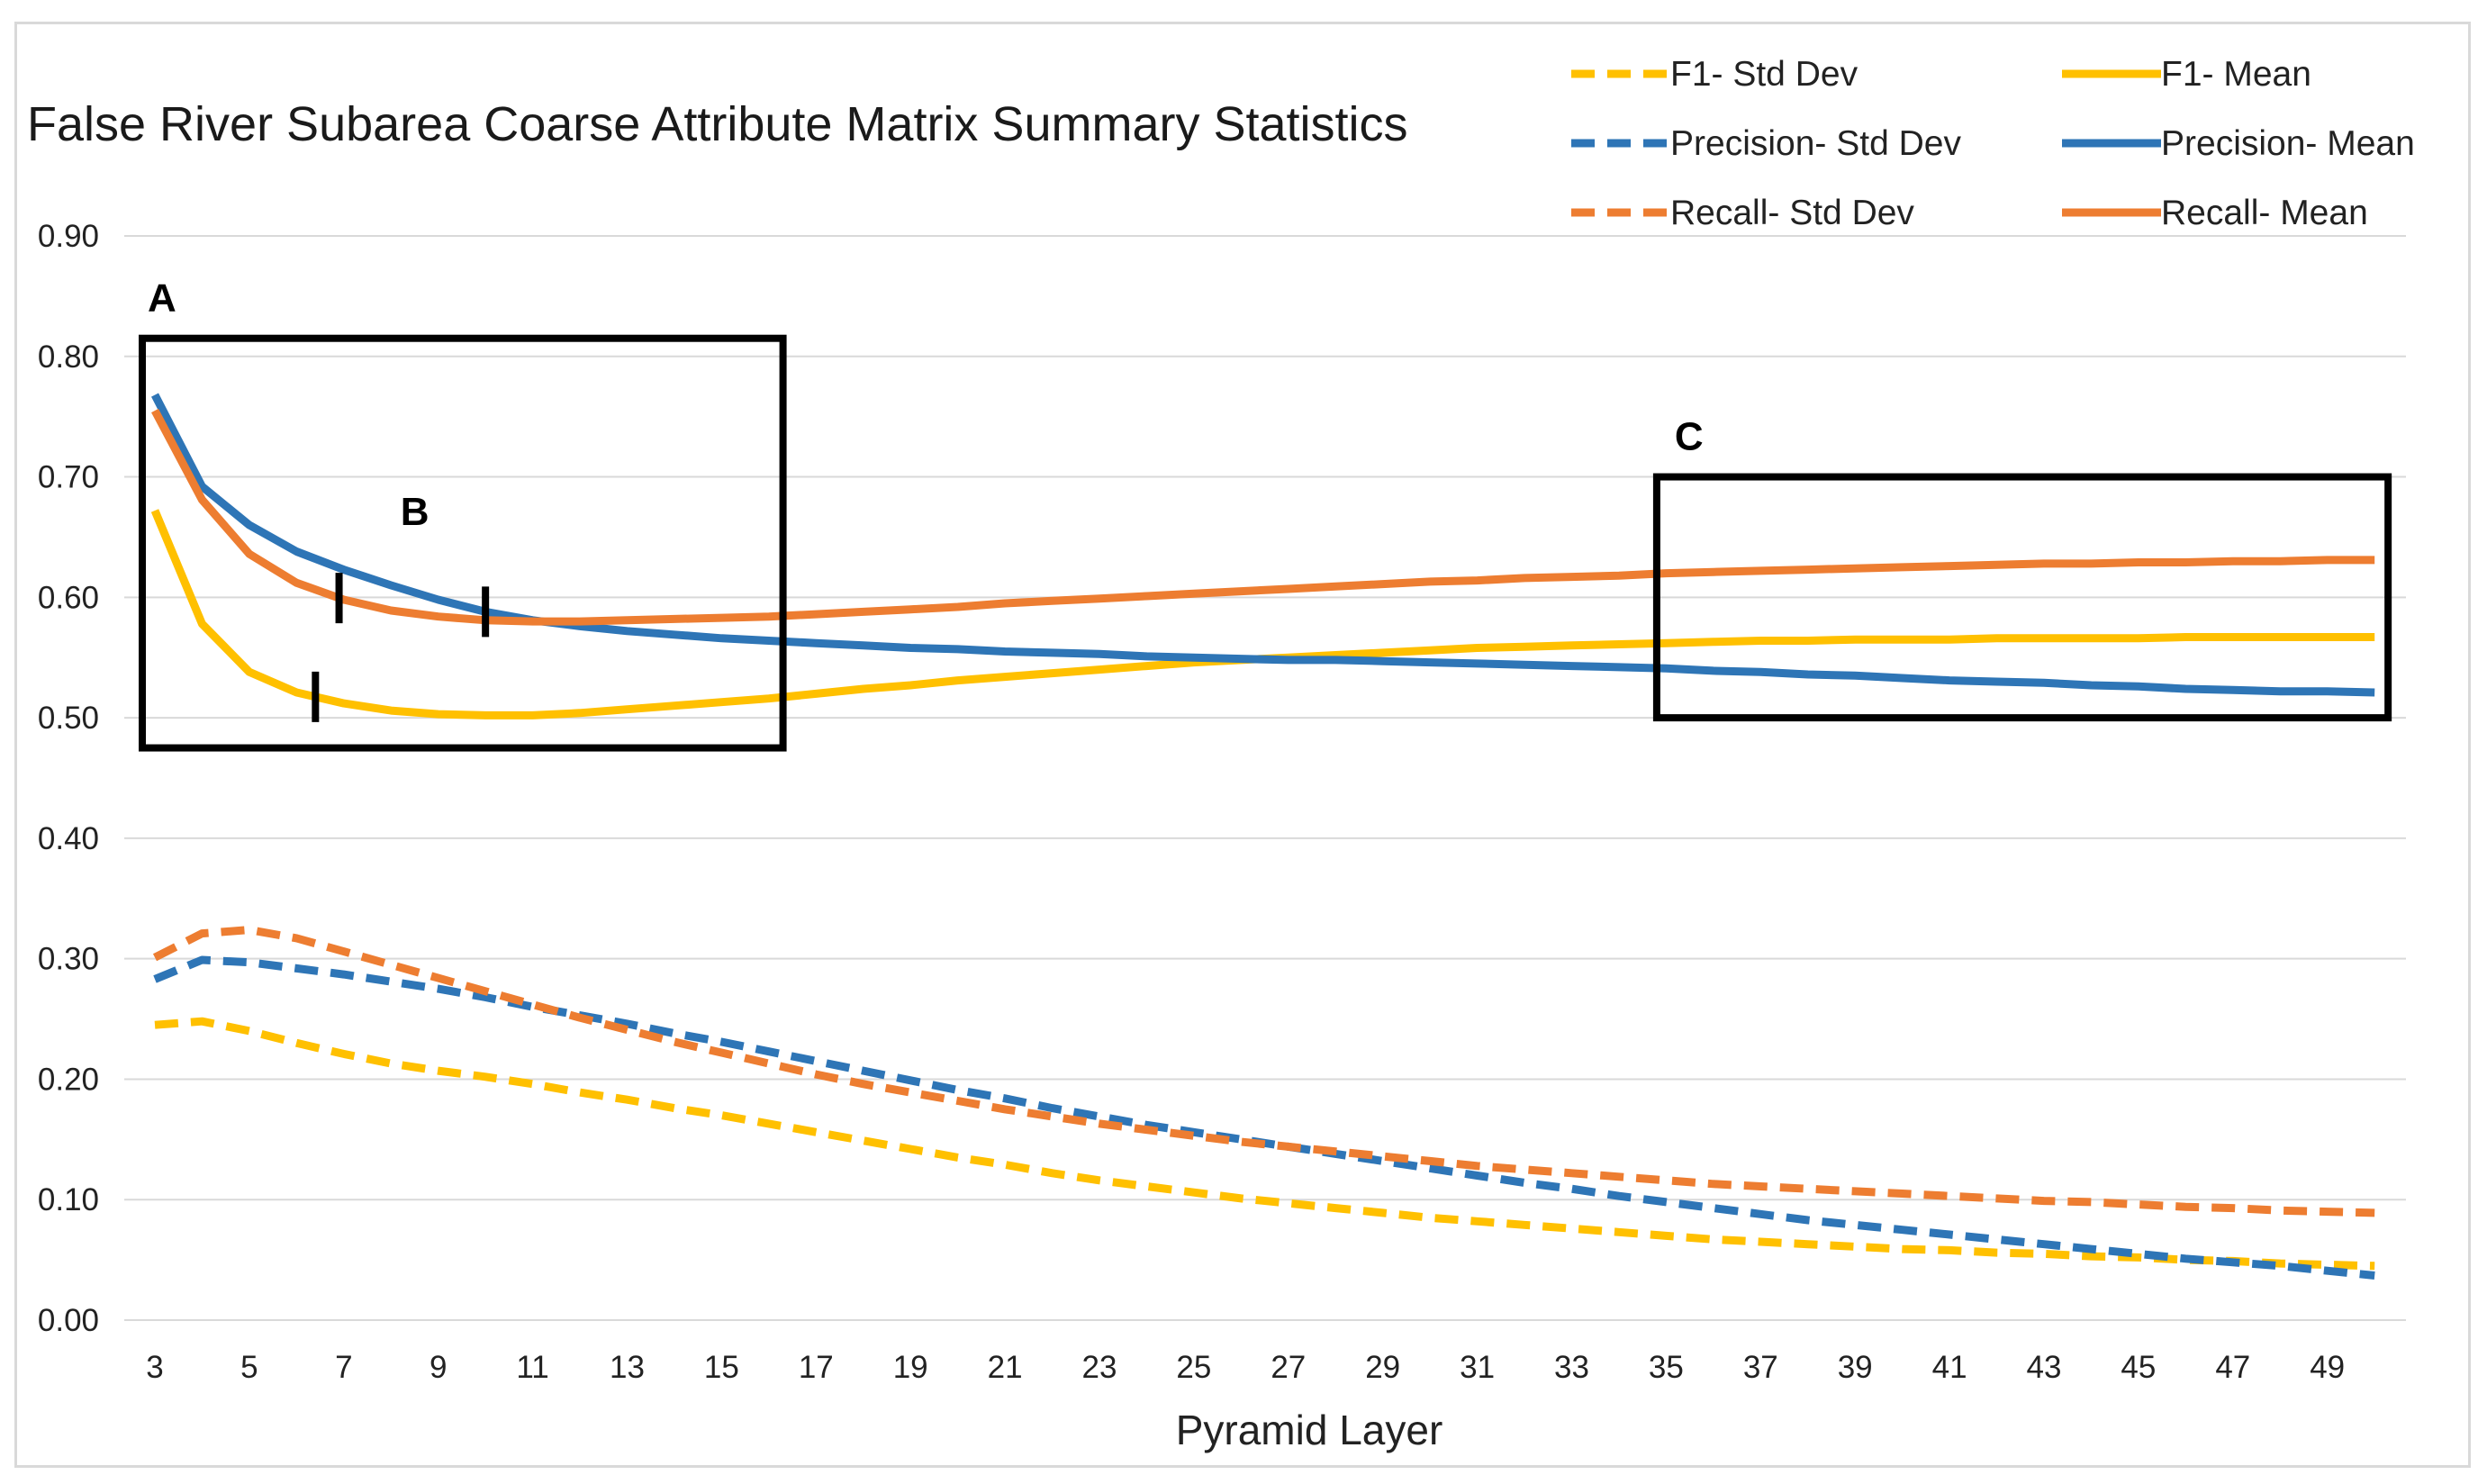 This screenshot has height=1484, width=2487. I want to click on series-line-recall-mean, so click(1263, 517).